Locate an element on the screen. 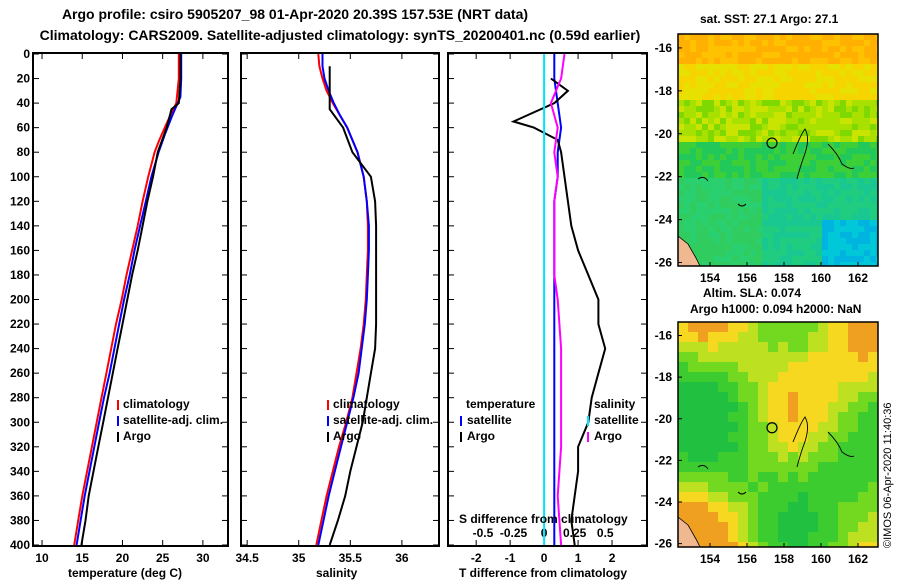 This screenshot has height=580, width=900. salinity-xlabel: salinity is located at coordinates (337, 573).